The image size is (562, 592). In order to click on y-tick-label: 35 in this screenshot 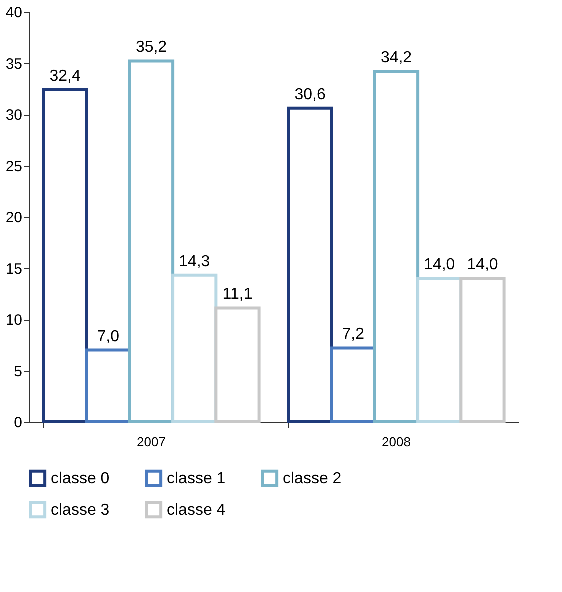, I will do `click(14, 64)`.